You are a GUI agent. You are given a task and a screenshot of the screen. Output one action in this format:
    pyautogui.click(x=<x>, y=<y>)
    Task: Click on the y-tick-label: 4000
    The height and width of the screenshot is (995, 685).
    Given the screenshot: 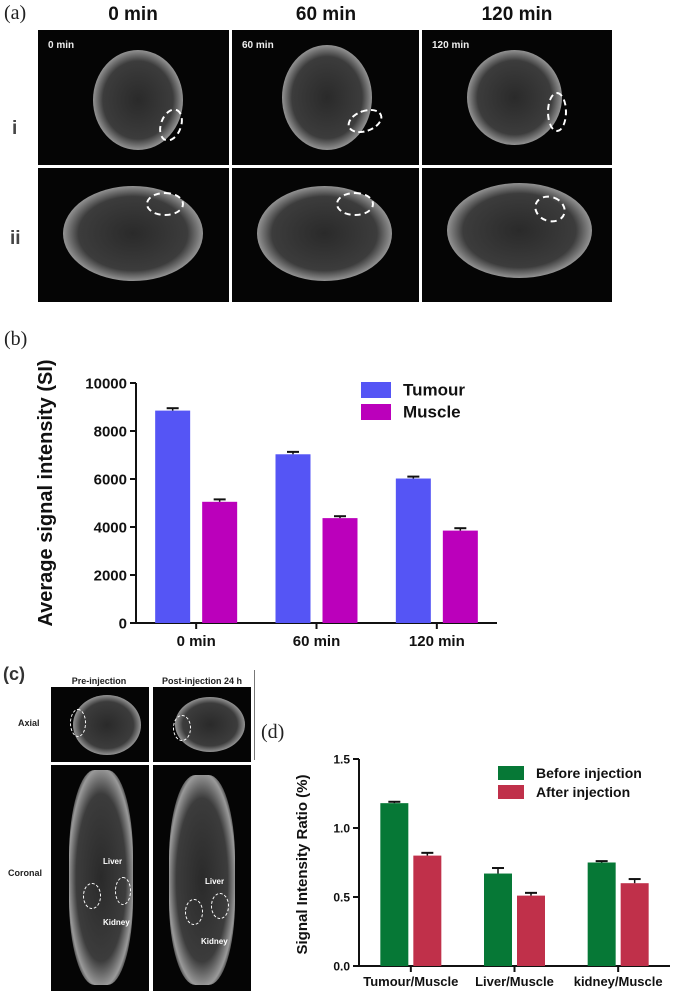 What is the action you would take?
    pyautogui.click(x=110, y=527)
    